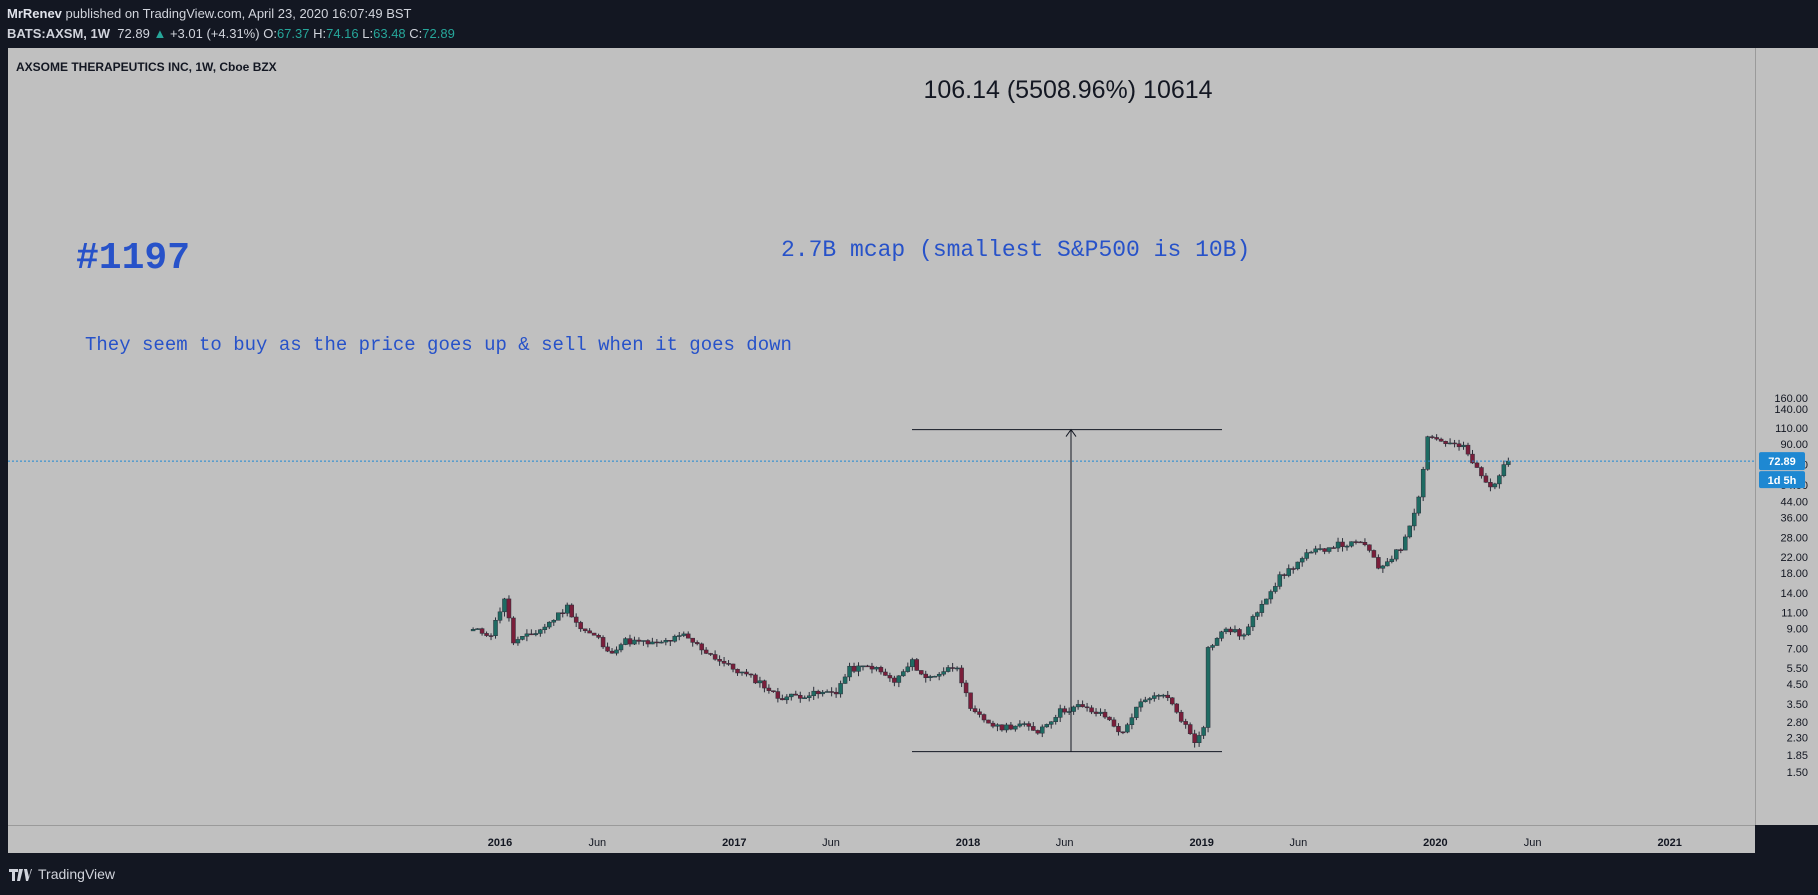 This screenshot has height=895, width=1818. What do you see at coordinates (1786, 436) in the screenshot?
I see `price-axis` at bounding box center [1786, 436].